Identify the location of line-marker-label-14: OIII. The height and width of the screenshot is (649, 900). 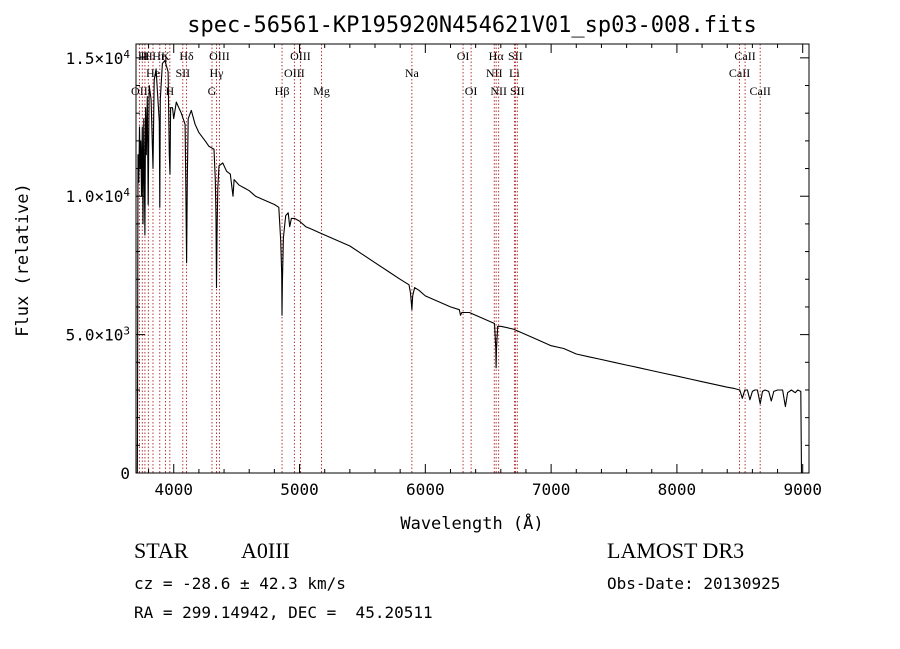
(294, 73).